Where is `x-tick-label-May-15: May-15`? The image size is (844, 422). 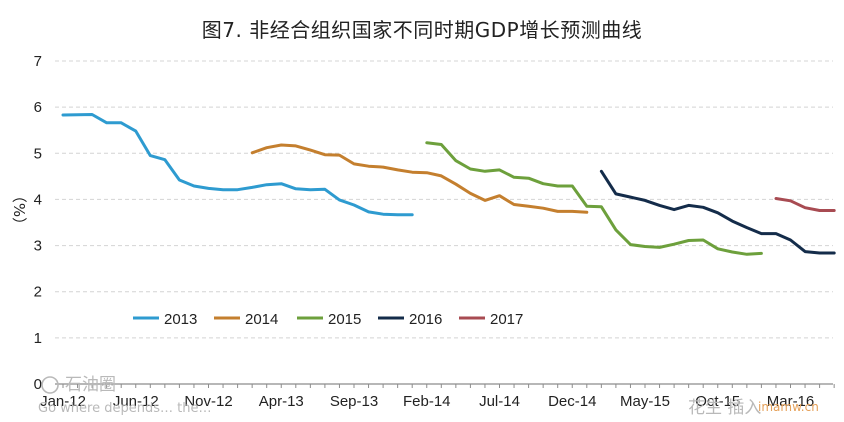 x-tick-label-May-15: May-15 is located at coordinates (645, 401).